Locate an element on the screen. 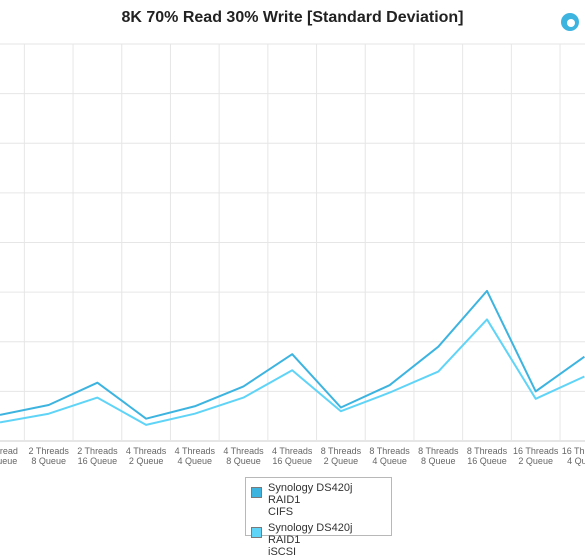 Image resolution: width=585 pixels, height=558 pixels. x-tick-label: 8 Threads 4 Queue is located at coordinates (389, 456).